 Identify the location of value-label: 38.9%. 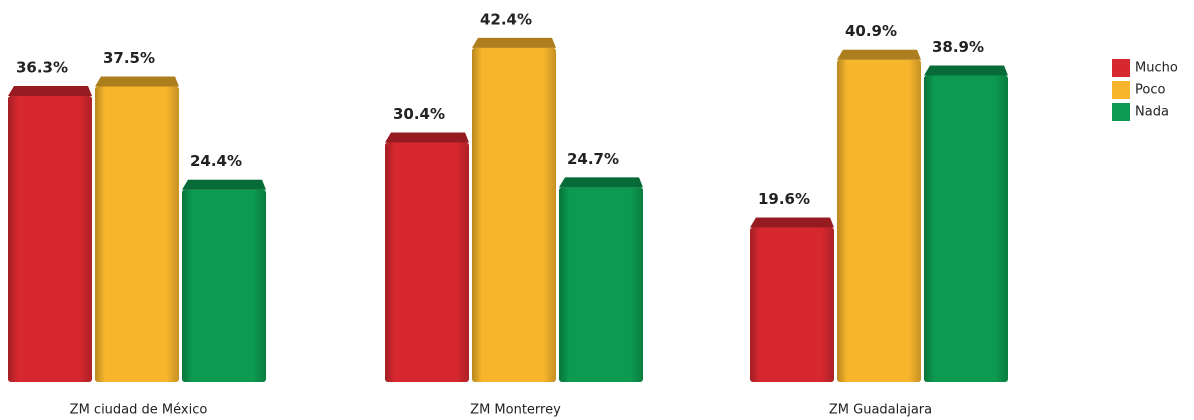
(958, 47).